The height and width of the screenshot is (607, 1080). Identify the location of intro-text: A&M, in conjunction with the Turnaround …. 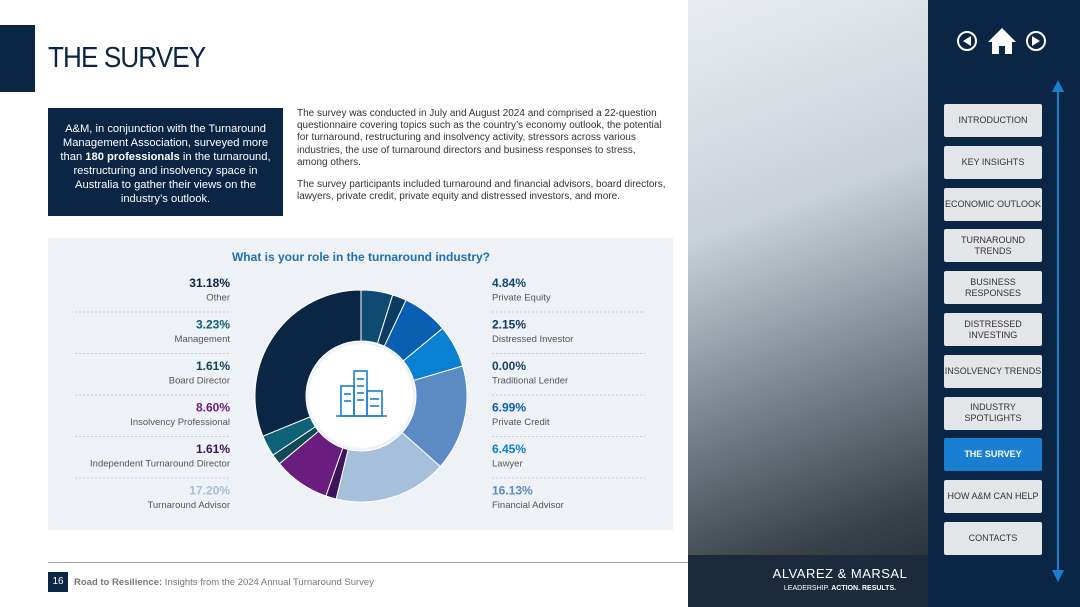
(164, 143).